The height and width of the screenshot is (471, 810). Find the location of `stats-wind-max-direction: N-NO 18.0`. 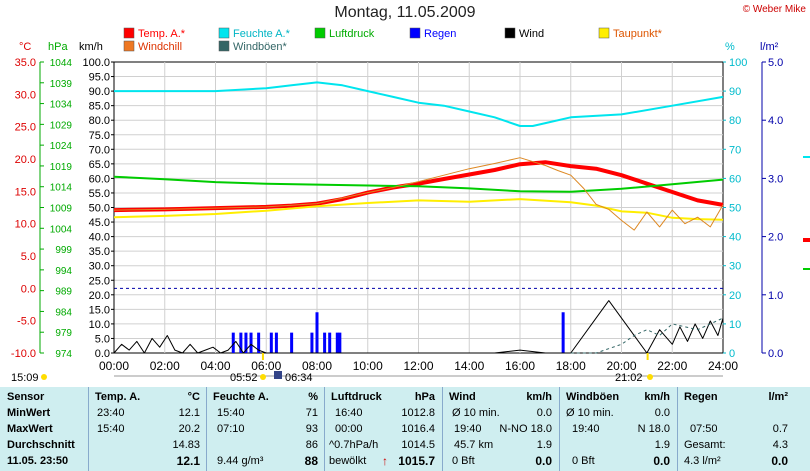

stats-wind-max-direction: N-NO 18.0 is located at coordinates (525, 429).